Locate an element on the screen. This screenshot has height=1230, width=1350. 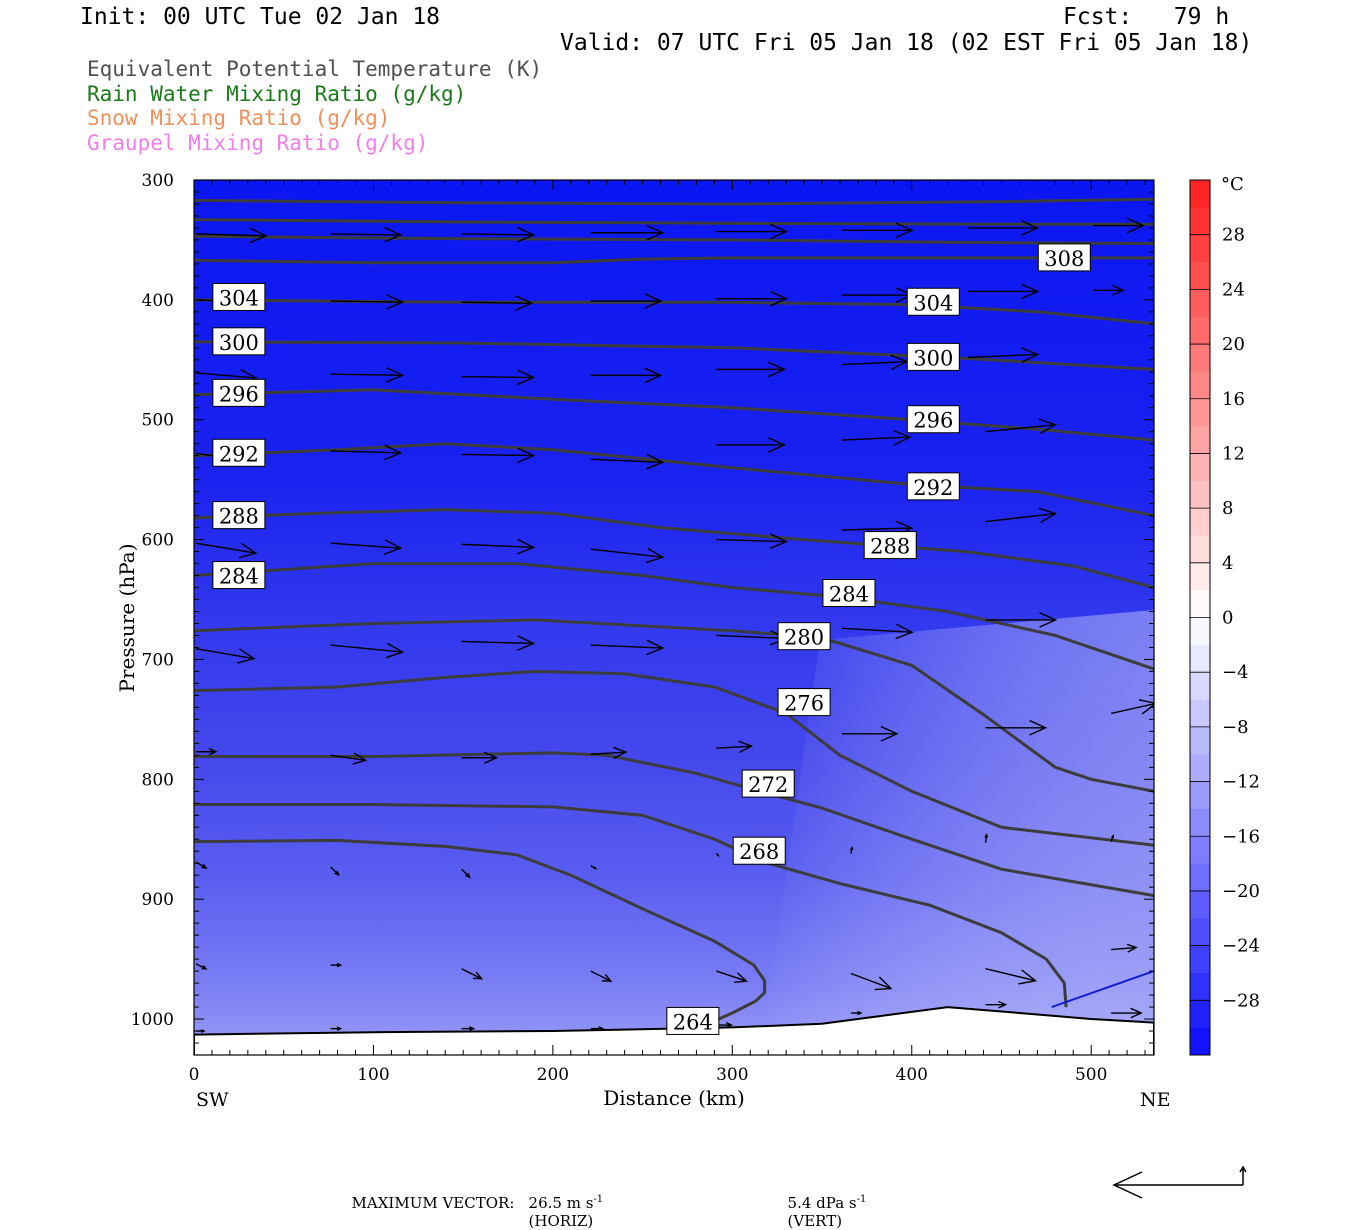
contour-label-text: 276 is located at coordinates (804, 704).